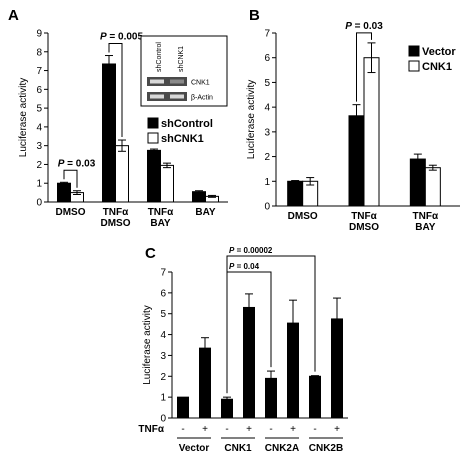  I want to click on y-tick-label: 9, so click(39, 34).